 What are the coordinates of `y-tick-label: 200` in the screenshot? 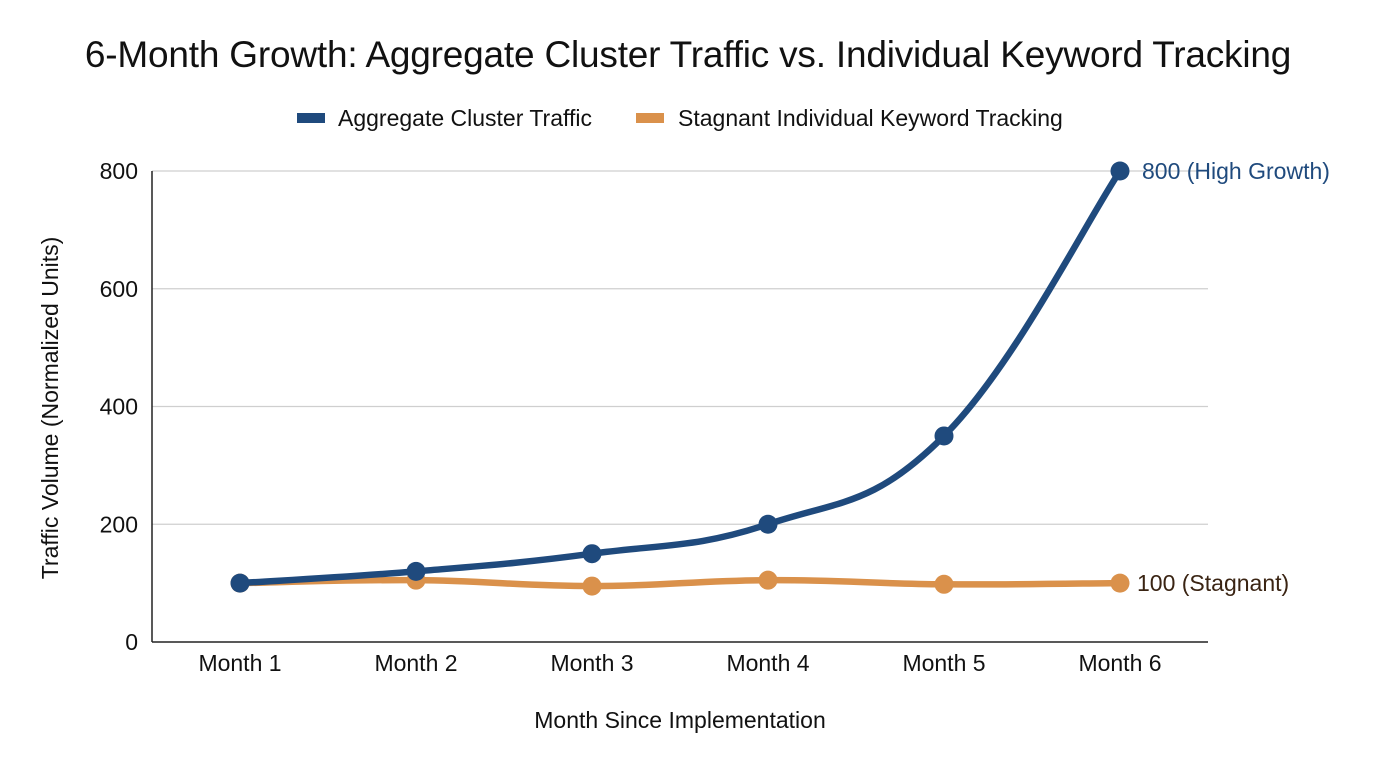 It's located at (119, 524).